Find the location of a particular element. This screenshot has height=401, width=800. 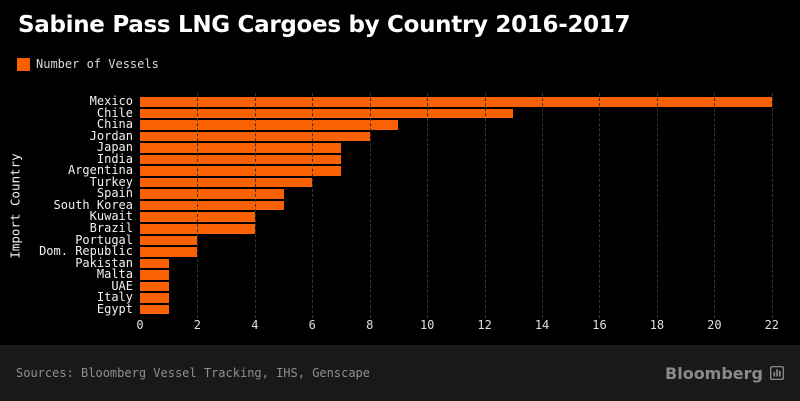

x-tick-label: 10 is located at coordinates (427, 325).